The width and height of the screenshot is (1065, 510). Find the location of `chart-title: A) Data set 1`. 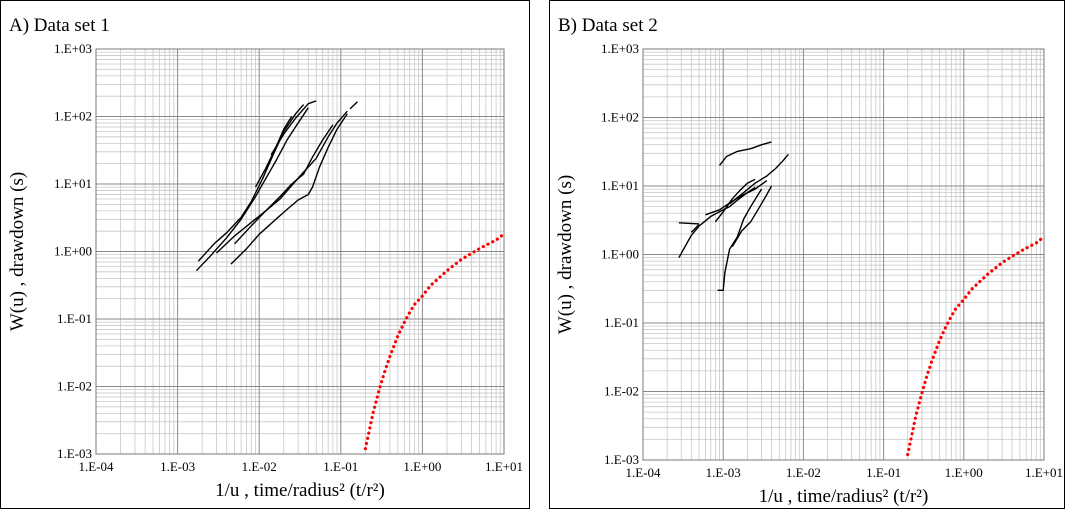

chart-title: A) Data set 1 is located at coordinates (59, 25).